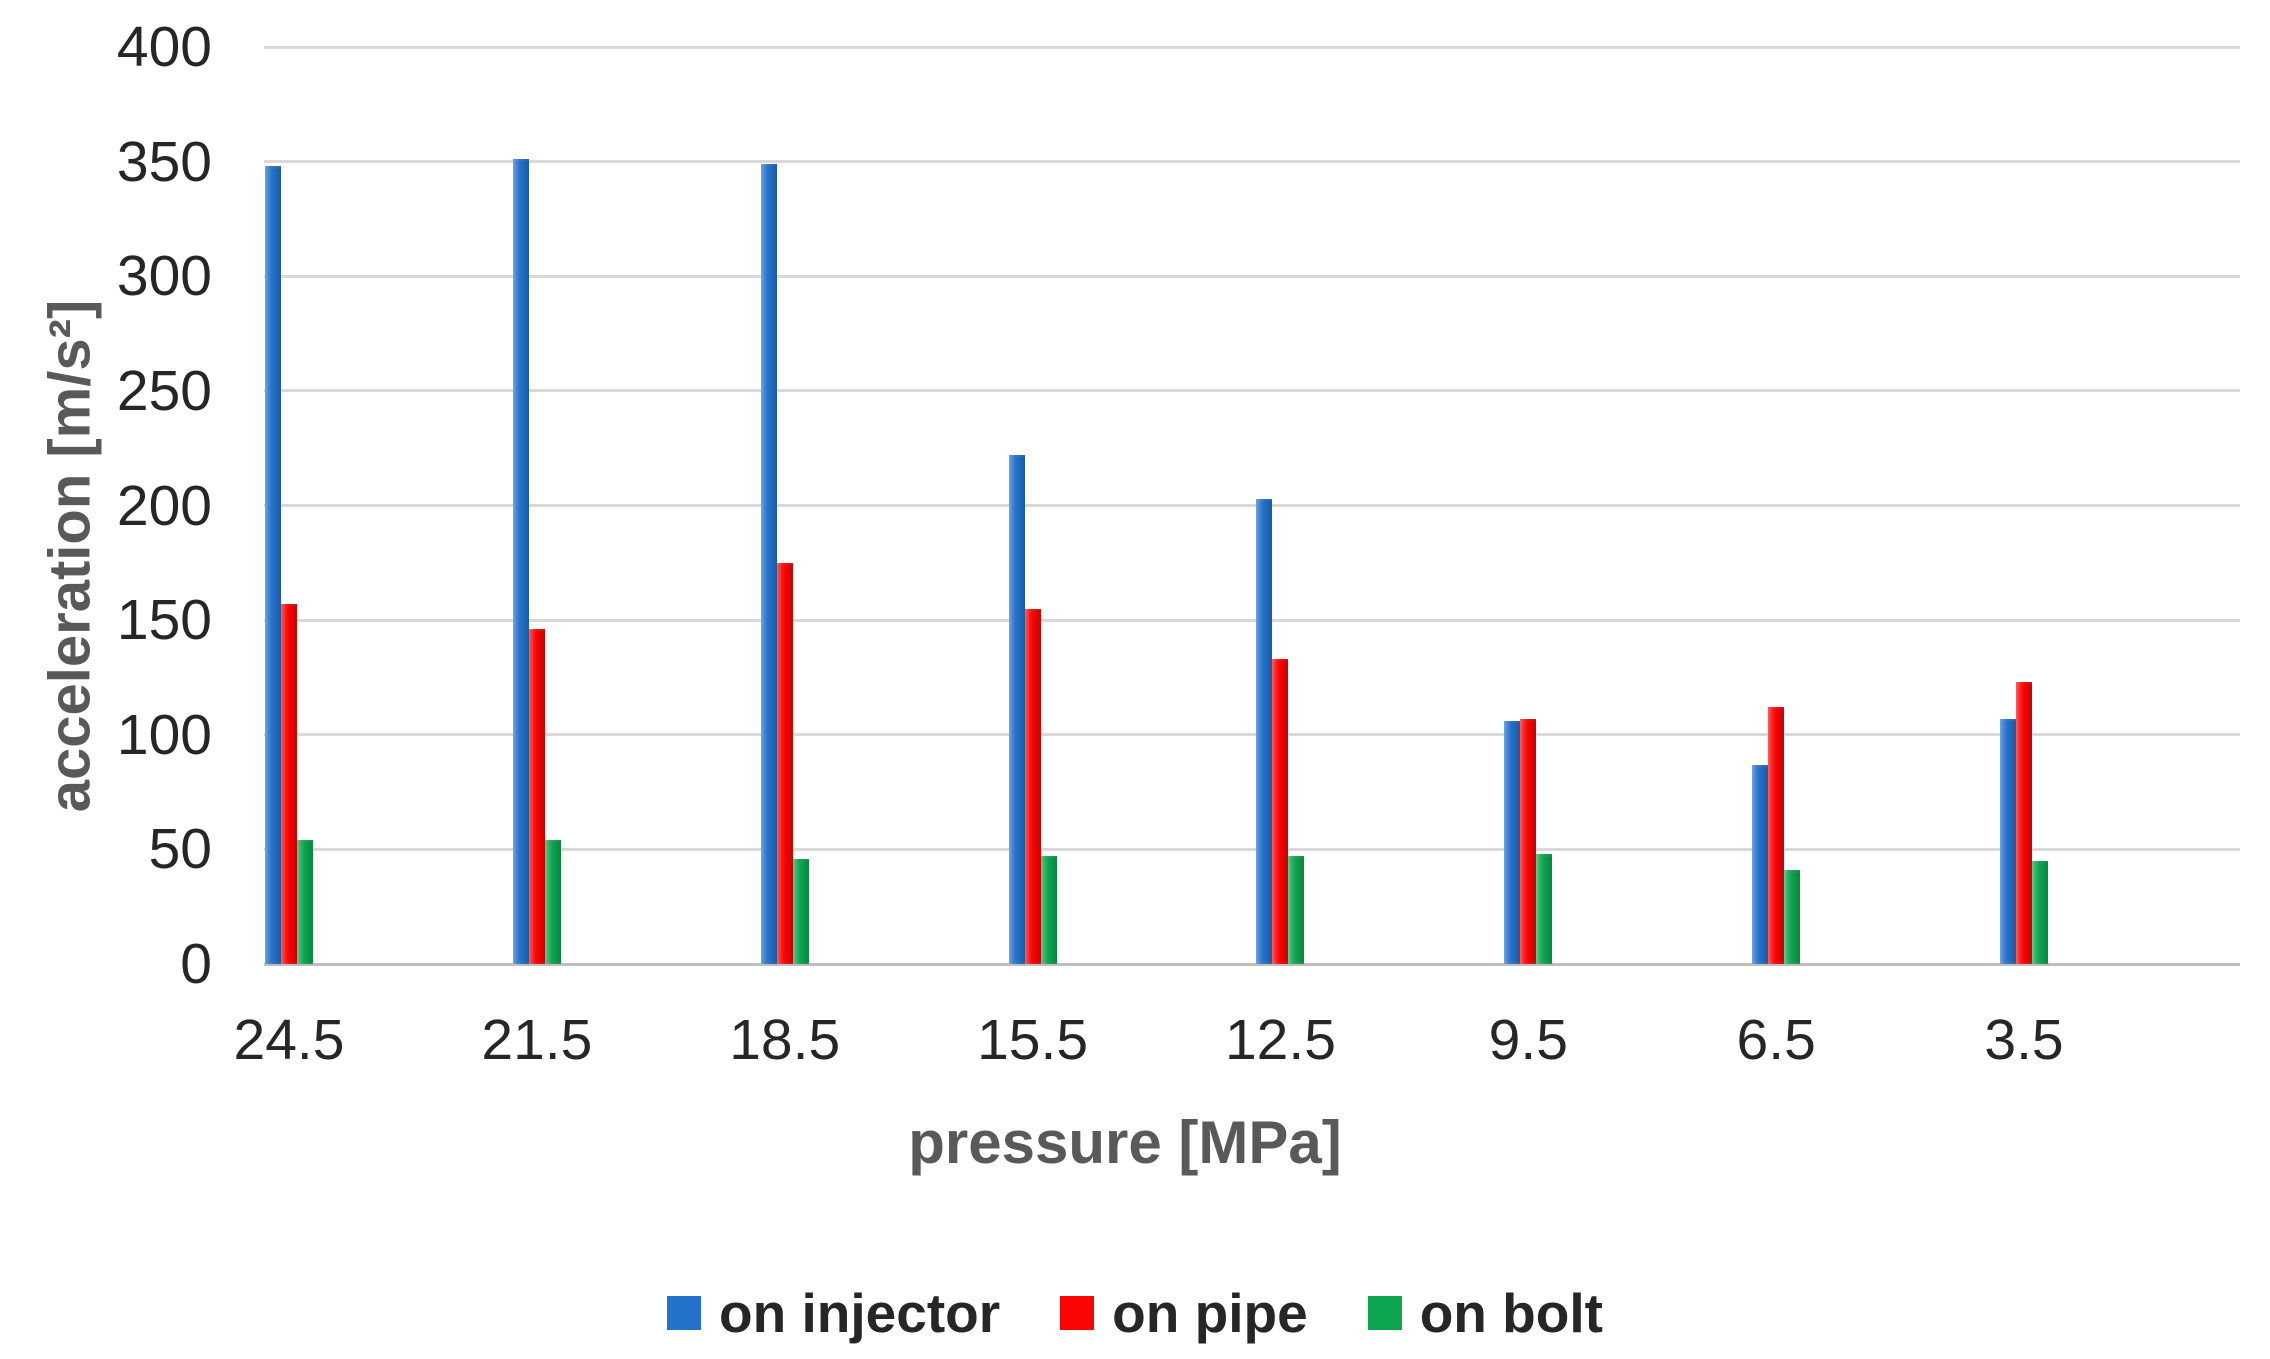 The width and height of the screenshot is (2270, 1359). Describe the element at coordinates (1016, 709) in the screenshot. I see `bar-on-injector-15.5` at that location.